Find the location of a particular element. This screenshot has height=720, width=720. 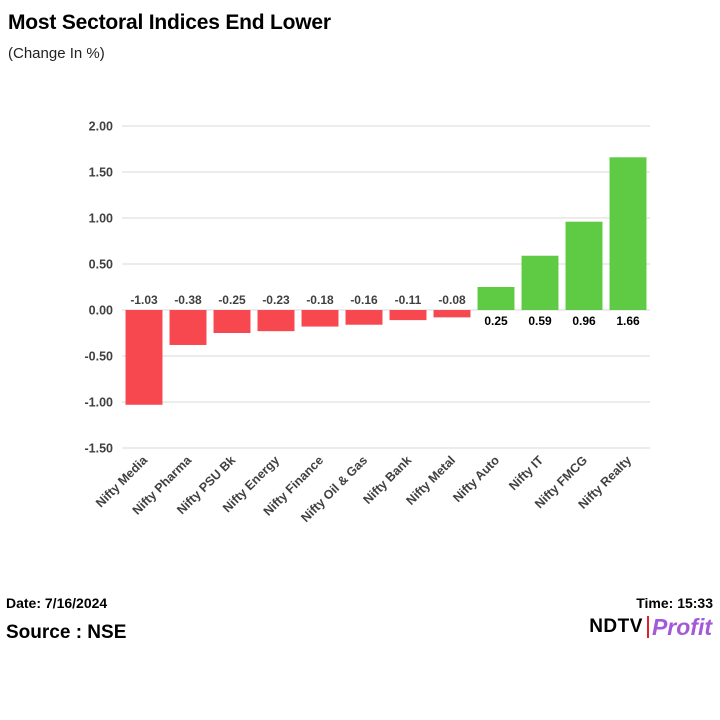

logo-ndtv-text: NDTV is located at coordinates (616, 626).